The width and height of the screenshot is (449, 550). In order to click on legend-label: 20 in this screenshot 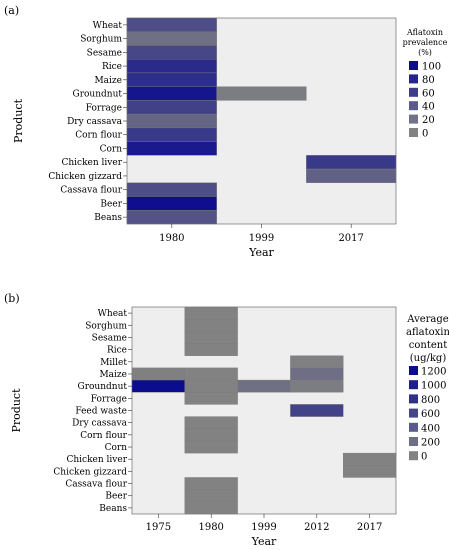, I will do `click(428, 120)`.